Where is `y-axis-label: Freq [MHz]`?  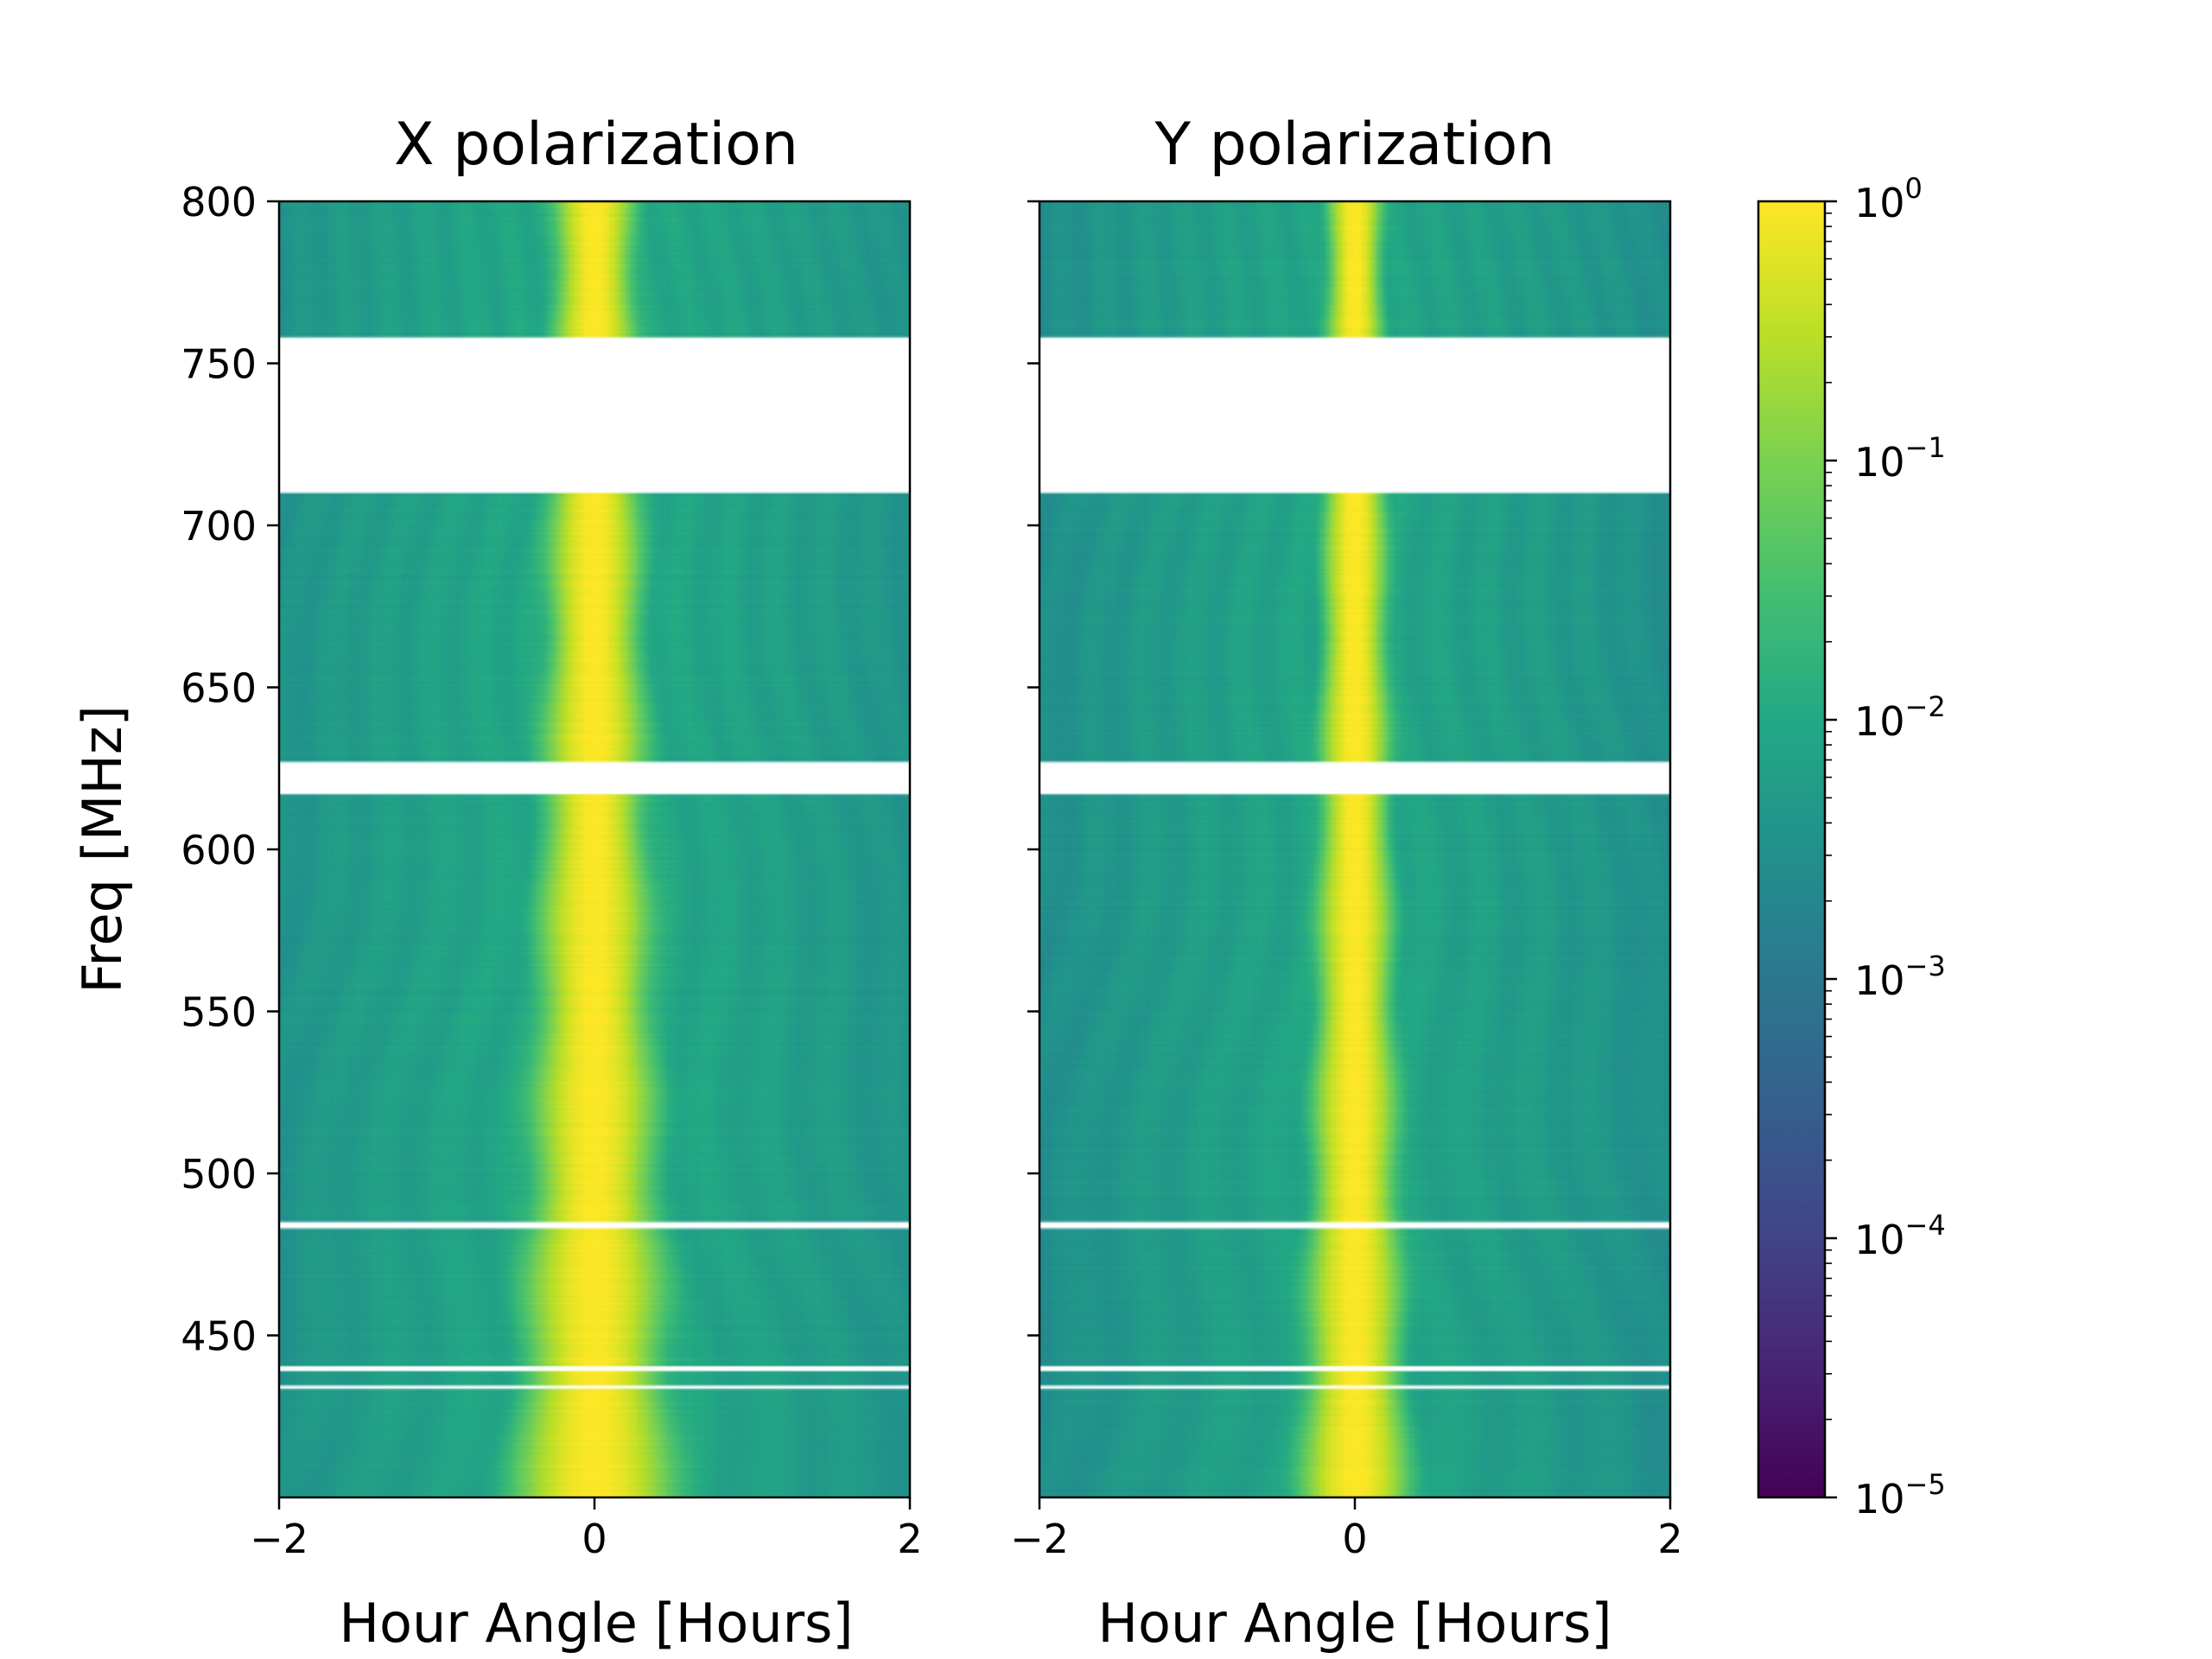
y-axis-label: Freq [MHz] is located at coordinates (102, 849).